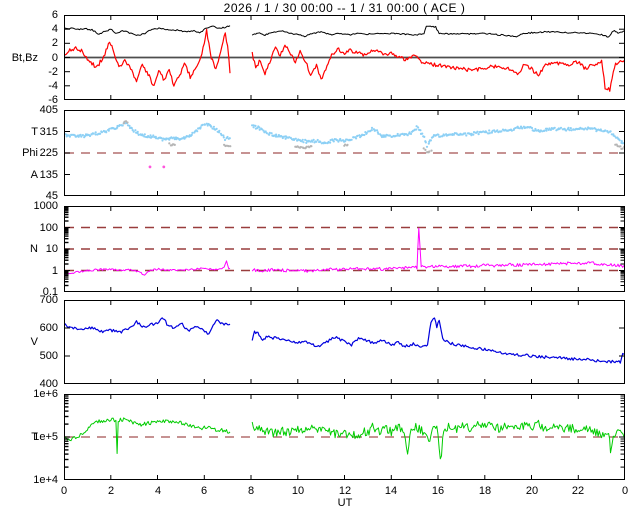 Image resolution: width=640 pixels, height=512 pixels. Describe the element at coordinates (54, 58) in the screenshot. I see `y-tick-label-bt-bz: 0` at that location.